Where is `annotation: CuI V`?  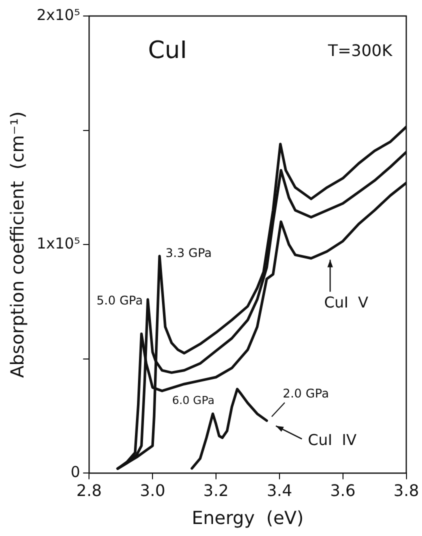 annotation: CuI V is located at coordinates (346, 303).